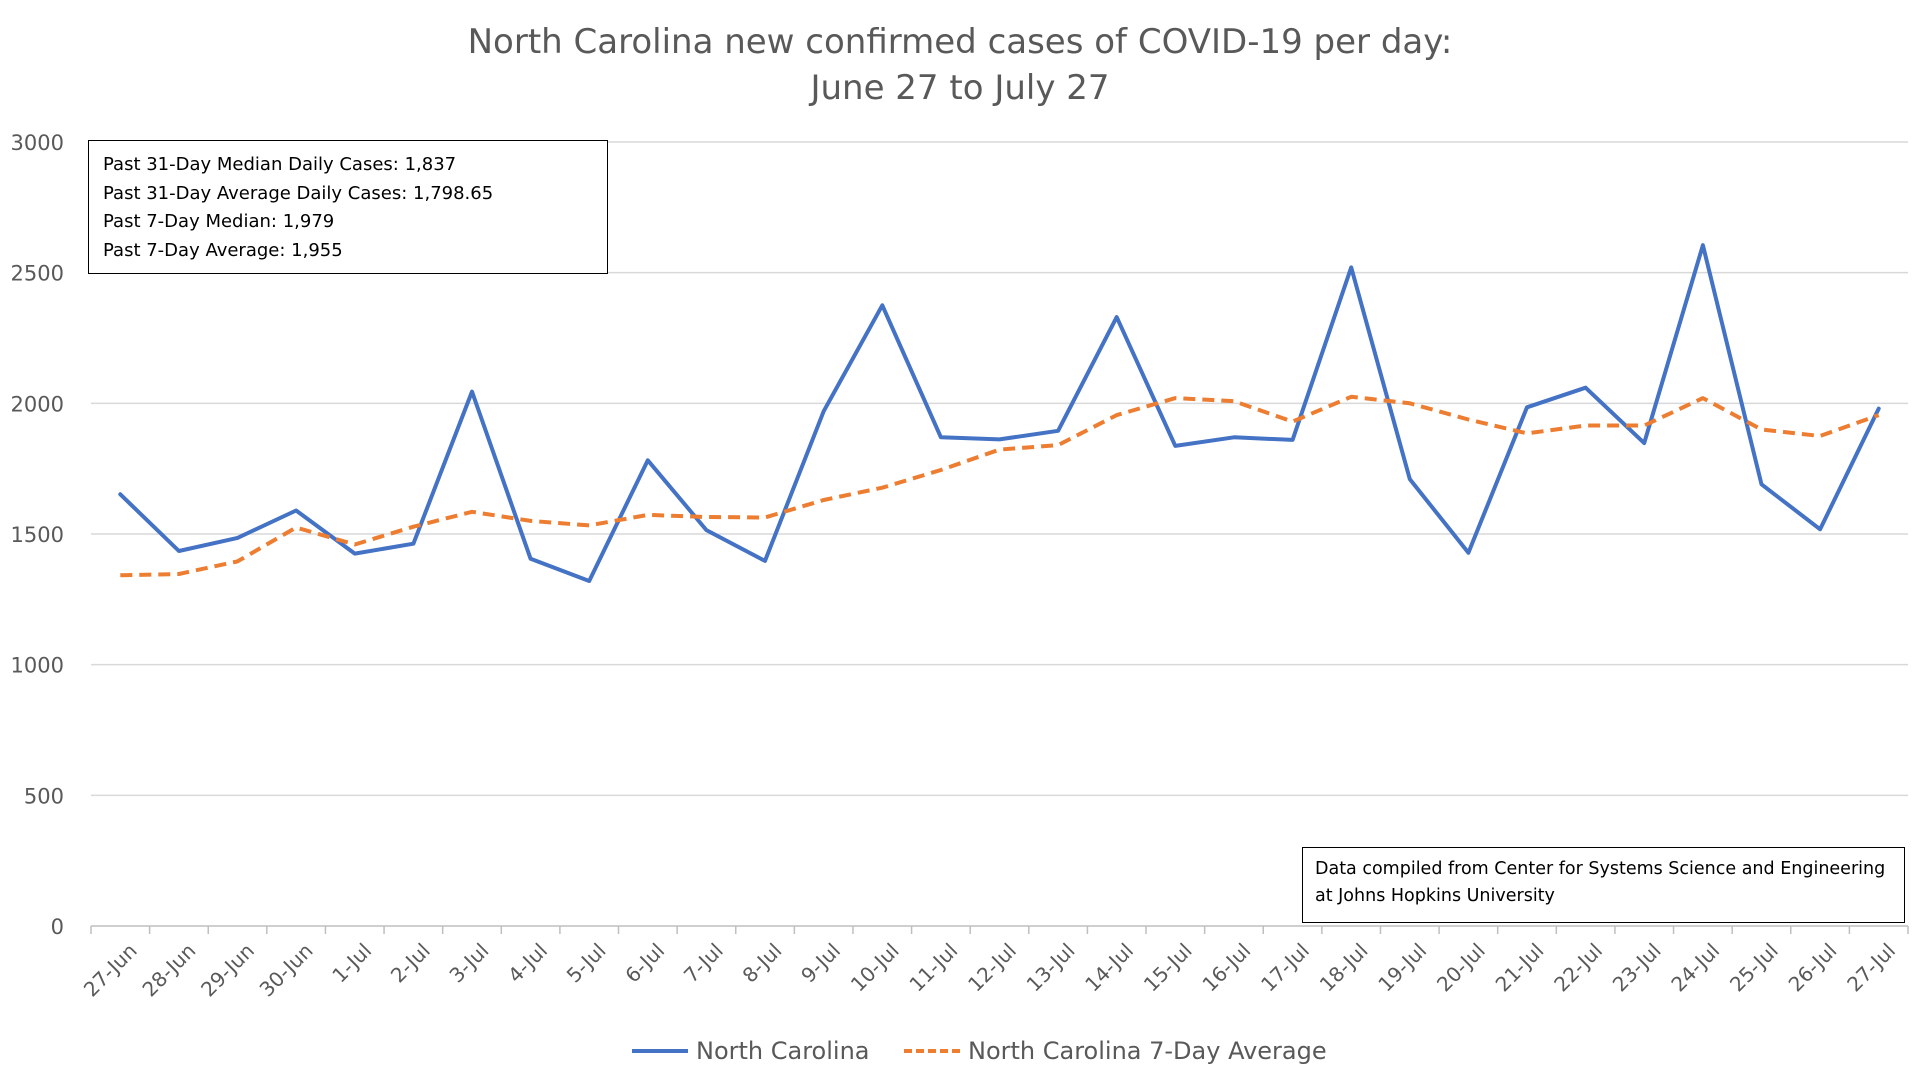  I want to click on legend-label-north-carolina: North Carolina, so click(783, 1051).